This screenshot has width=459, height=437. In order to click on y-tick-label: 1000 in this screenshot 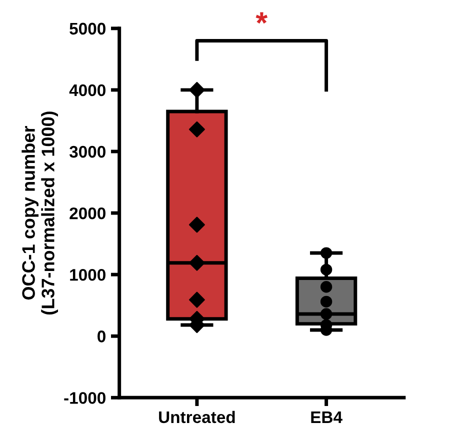, I will do `click(88, 274)`.